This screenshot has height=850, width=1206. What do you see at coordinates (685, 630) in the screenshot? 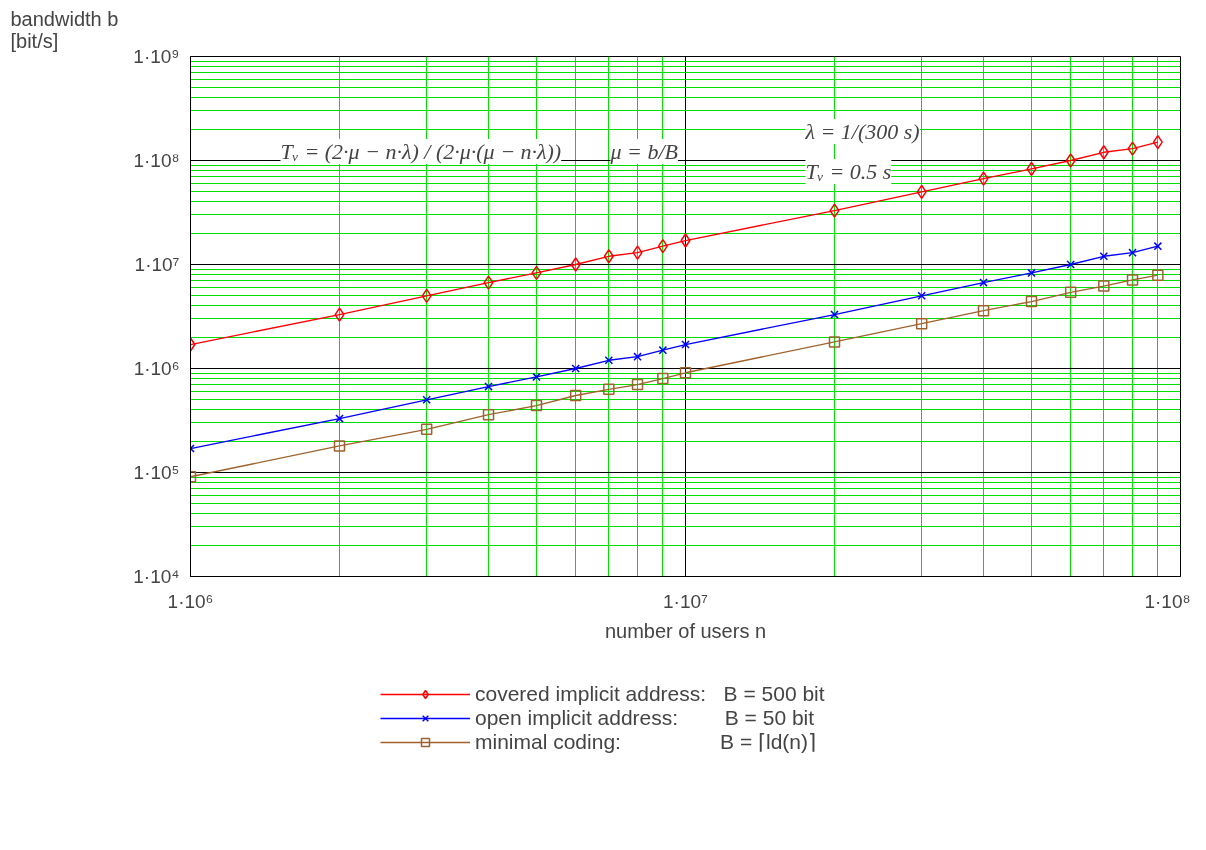
I see `x-axis-title: number of users n` at bounding box center [685, 630].